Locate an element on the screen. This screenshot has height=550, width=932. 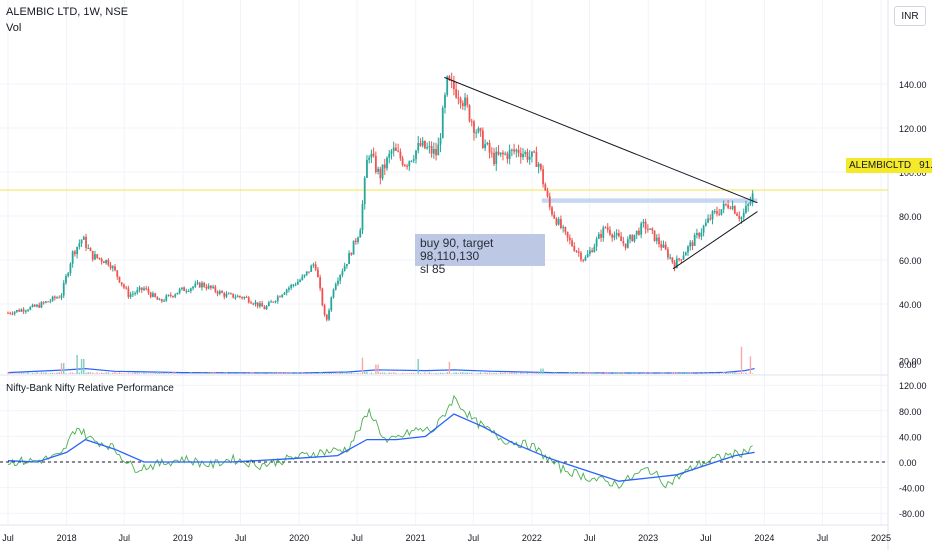
volume-ma-line is located at coordinates (381, 370).